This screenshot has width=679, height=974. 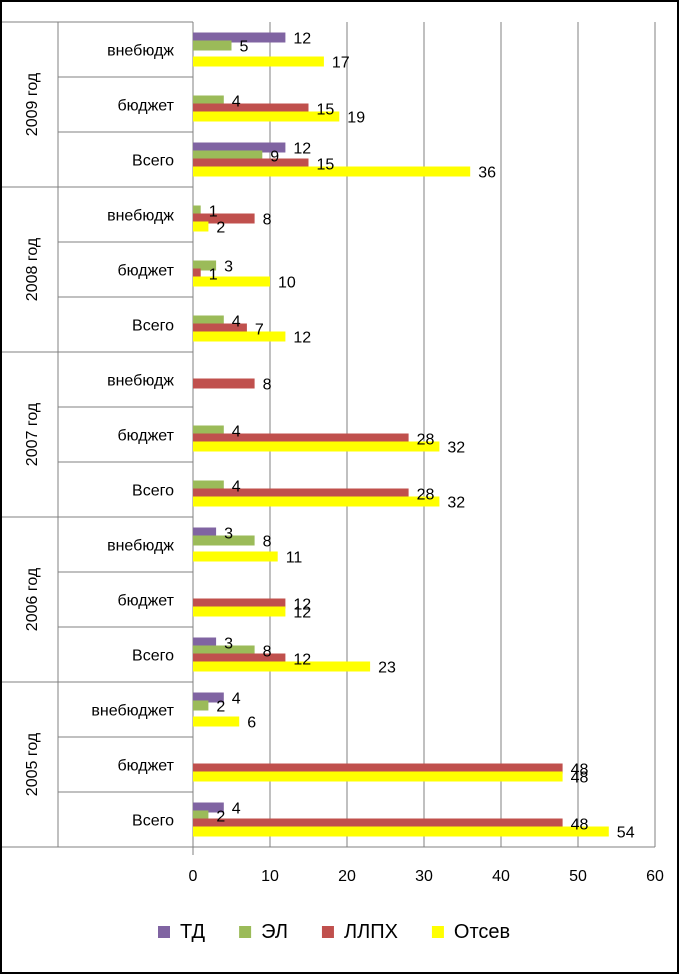 I want to click on x-tick-label: 40, so click(x=501, y=876).